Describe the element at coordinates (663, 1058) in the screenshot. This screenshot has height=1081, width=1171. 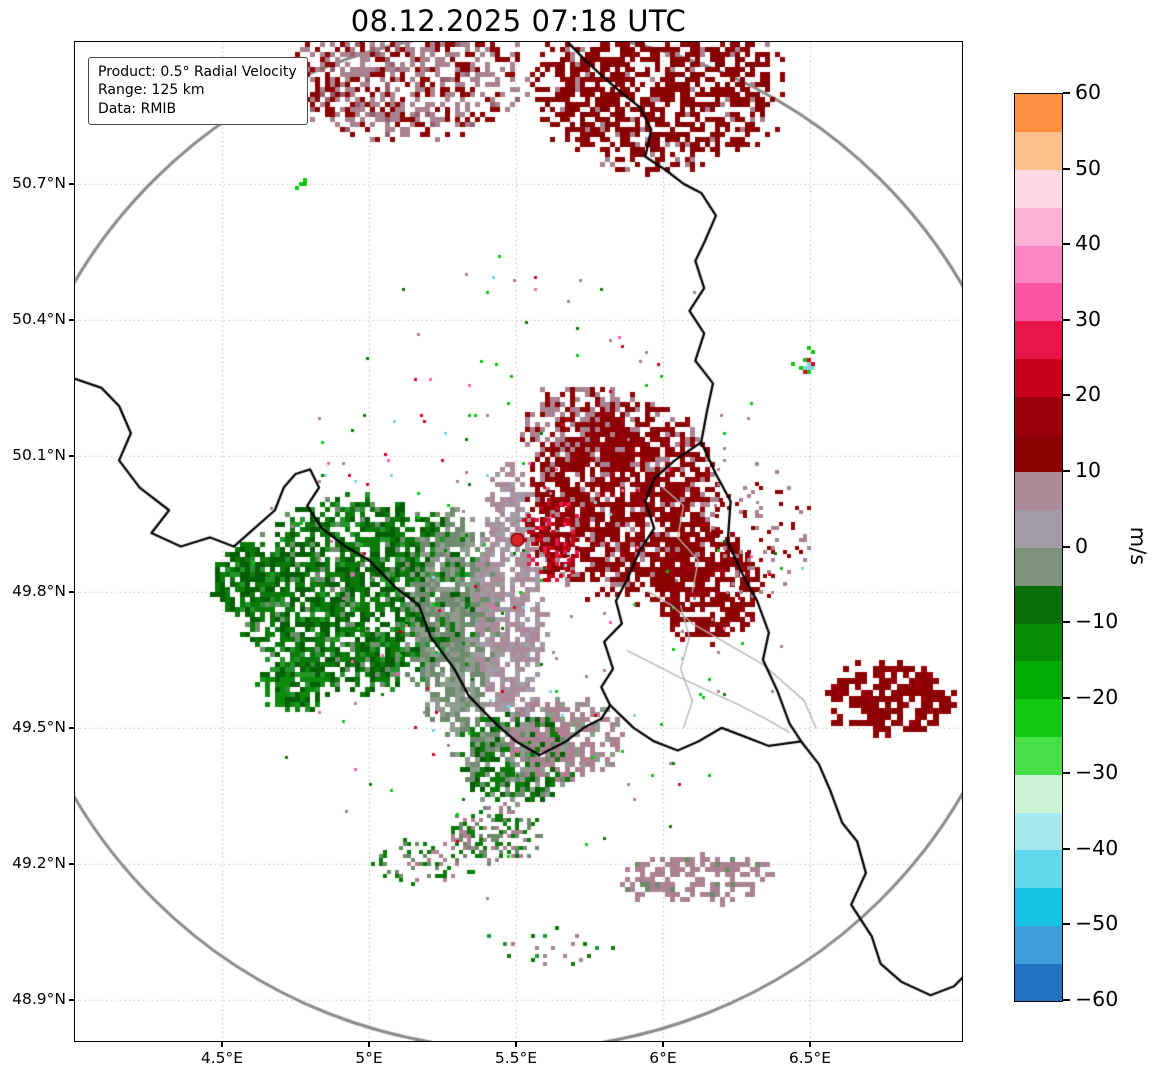
I see `x-tick-label: 6°E` at that location.